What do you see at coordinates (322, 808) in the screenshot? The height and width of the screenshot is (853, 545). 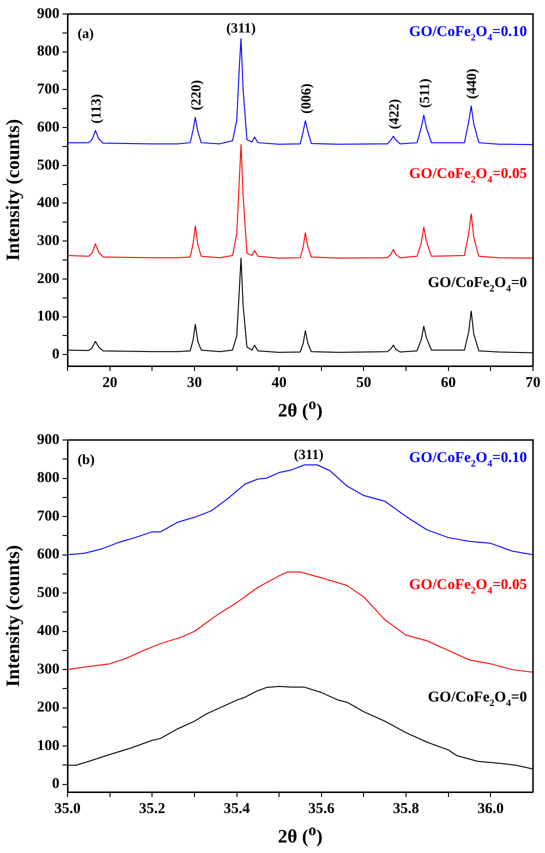 I see `x-tick-label: 35.6` at bounding box center [322, 808].